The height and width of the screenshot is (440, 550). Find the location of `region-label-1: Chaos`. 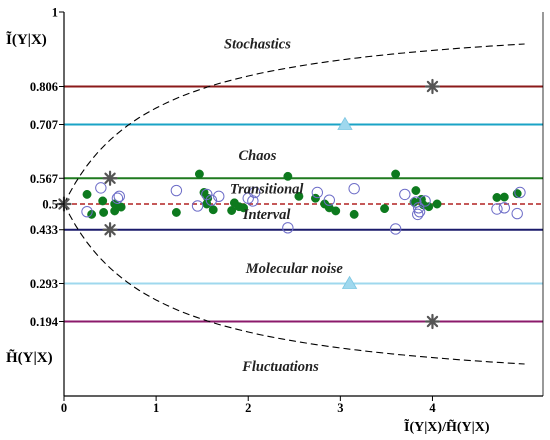

region-label-1: Chaos is located at coordinates (257, 156).